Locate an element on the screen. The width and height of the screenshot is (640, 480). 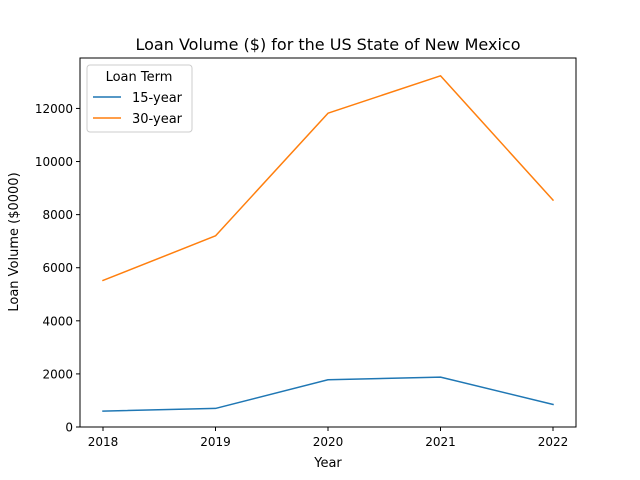
x-tick-label-2019: 2019 is located at coordinates (215, 442).